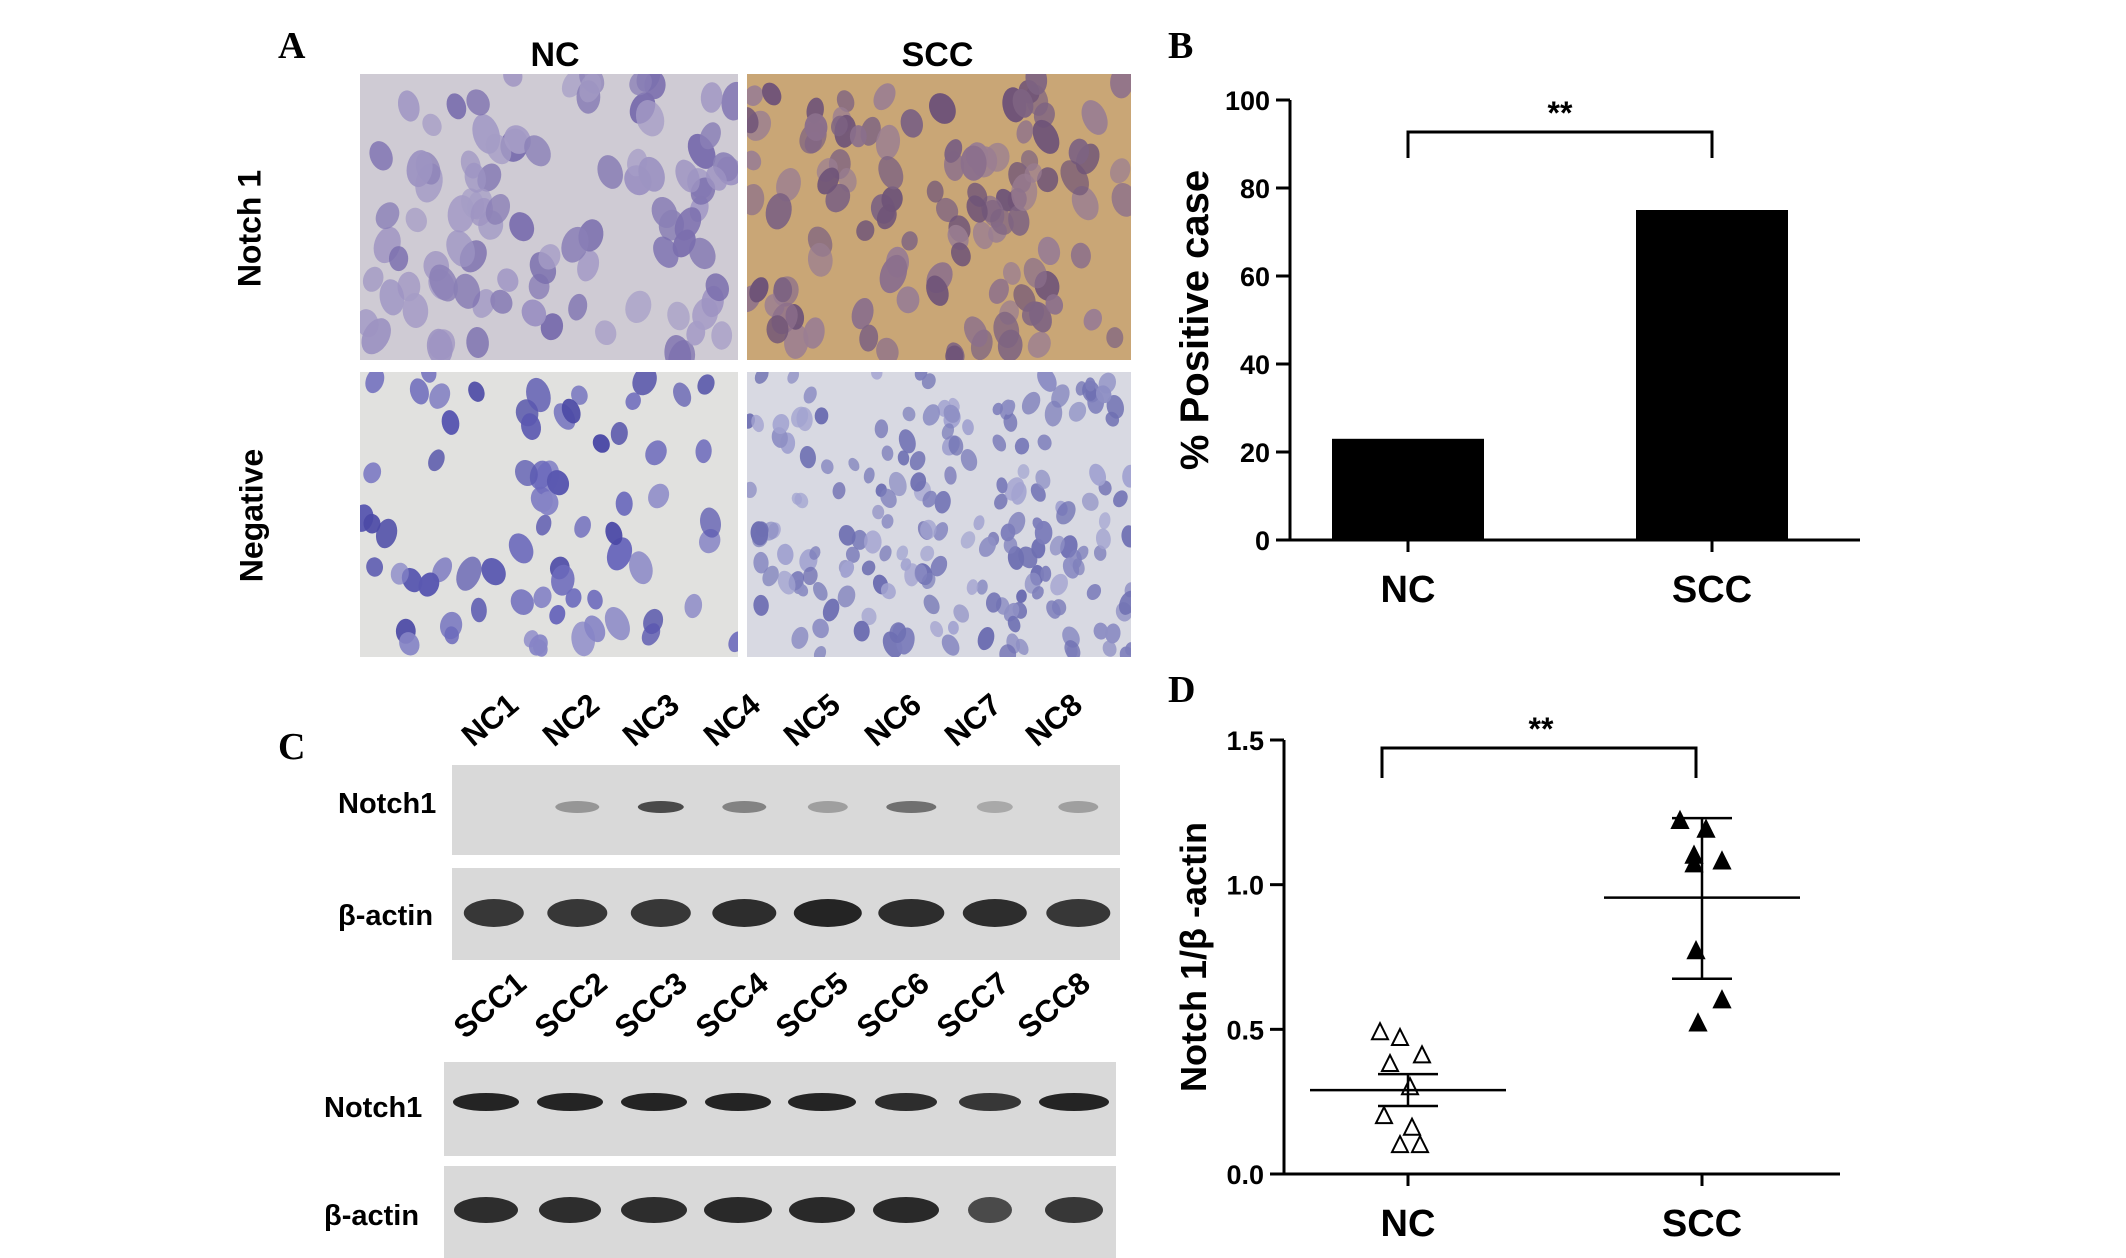 Image resolution: width=2126 pixels, height=1258 pixels. I want to click on blot-actin-scc, so click(780, 1212).